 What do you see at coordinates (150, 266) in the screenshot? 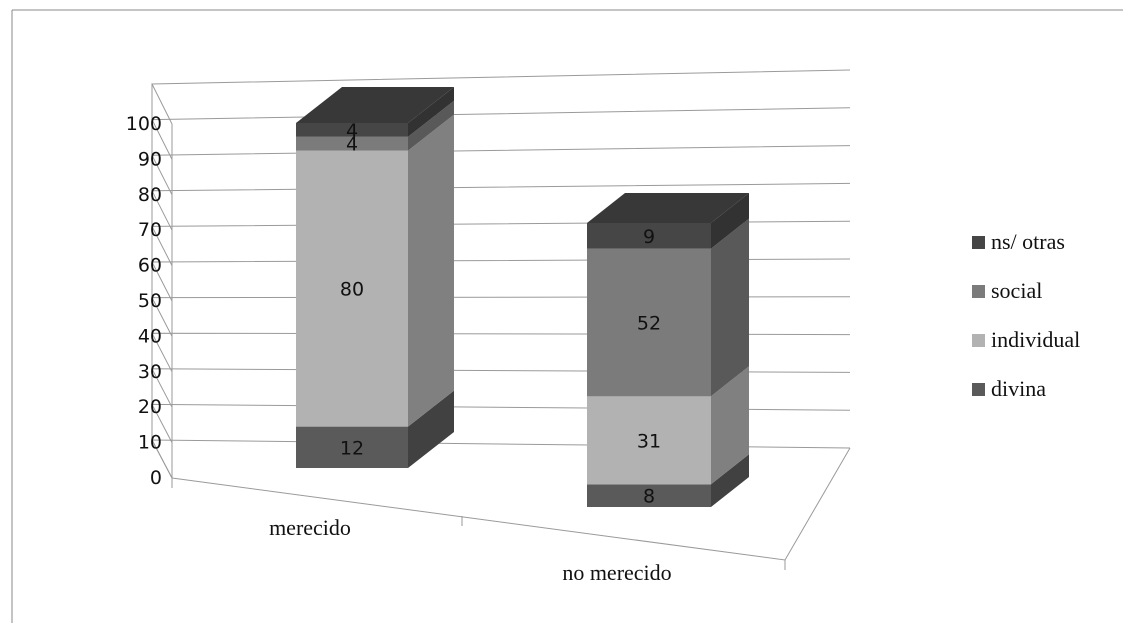
I see `y-tick-label: 60` at bounding box center [150, 266].